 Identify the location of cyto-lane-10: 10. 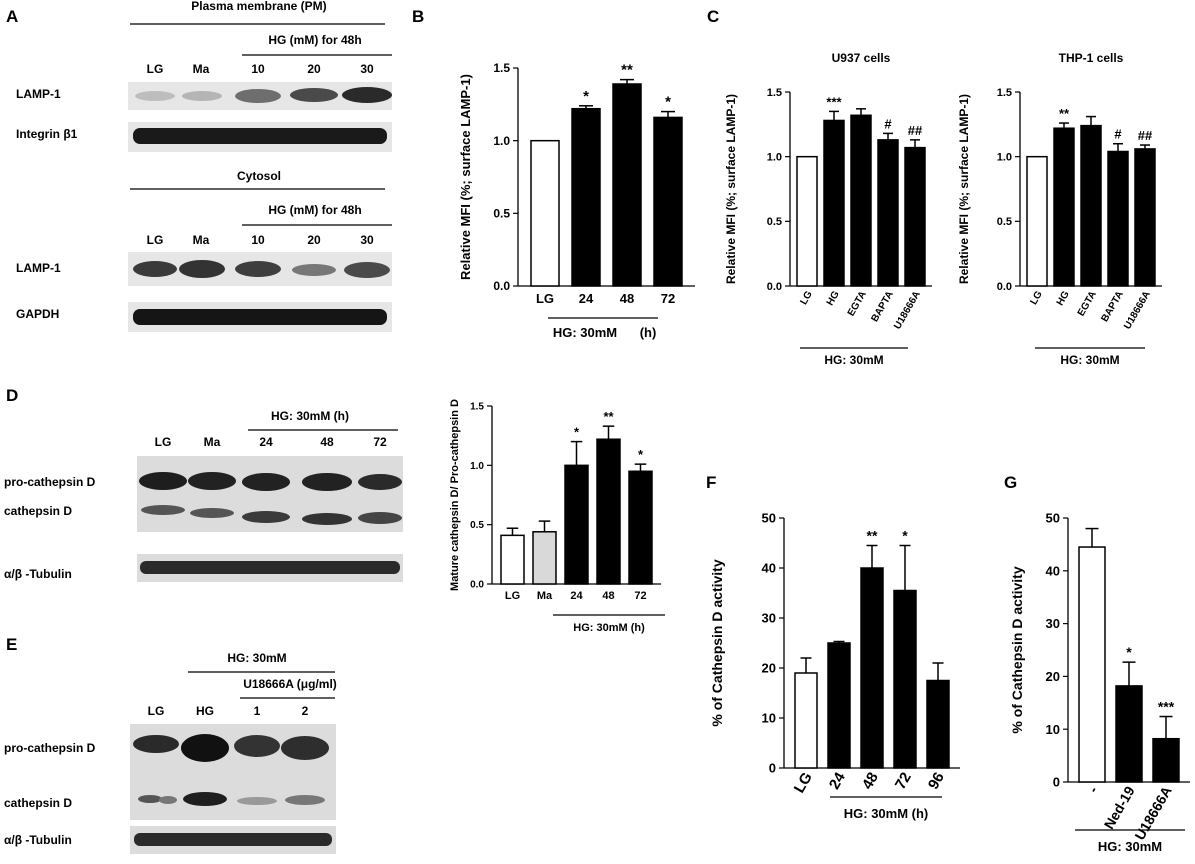
(258, 240).